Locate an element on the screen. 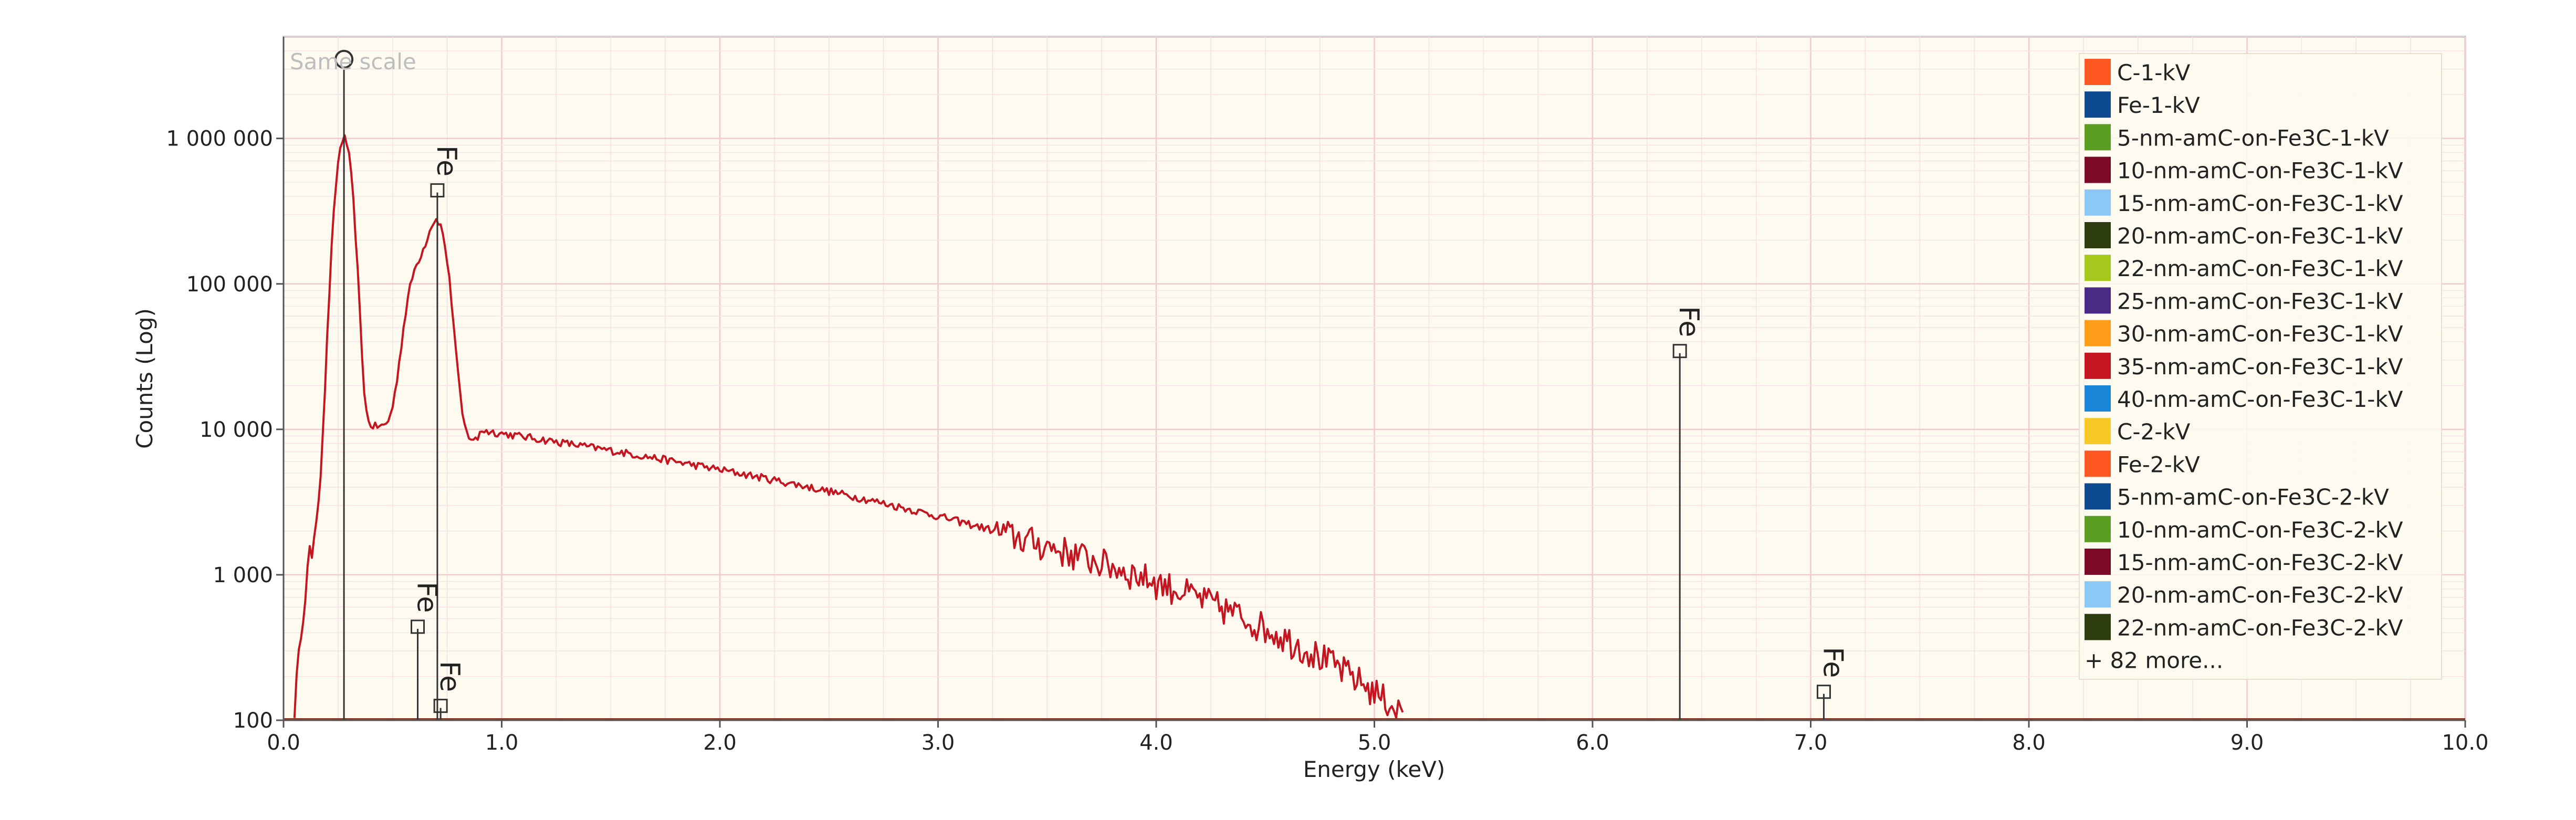 The width and height of the screenshot is (2576, 820). legend-item: 15-nm-amC-on-Fe3C-1-kV is located at coordinates (2244, 202).